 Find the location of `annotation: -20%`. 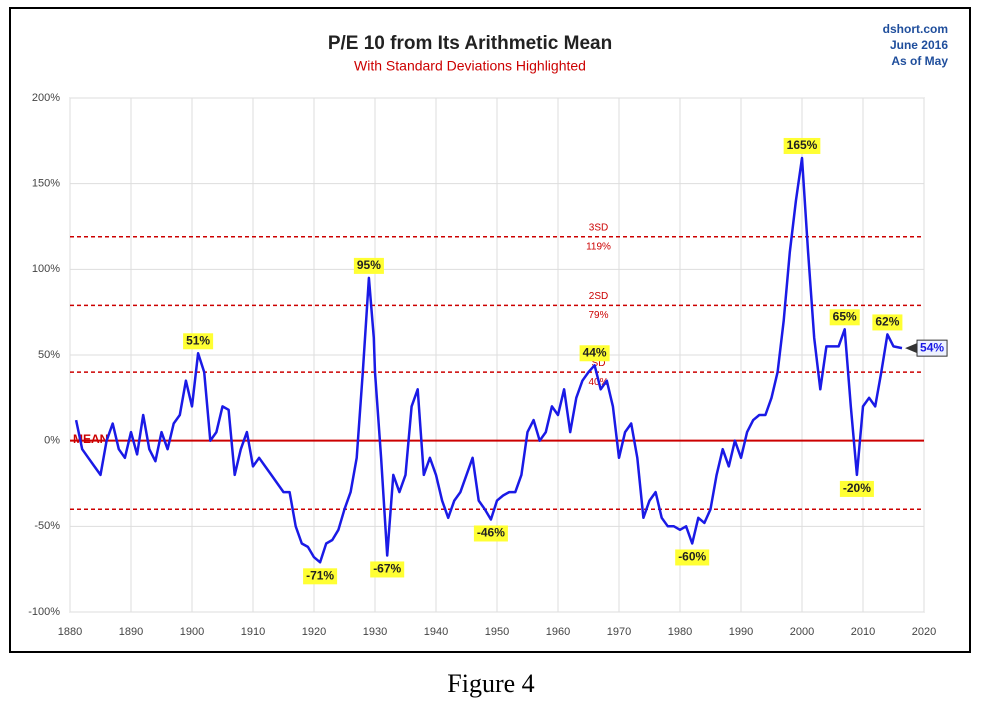

annotation: -20% is located at coordinates (856, 488).